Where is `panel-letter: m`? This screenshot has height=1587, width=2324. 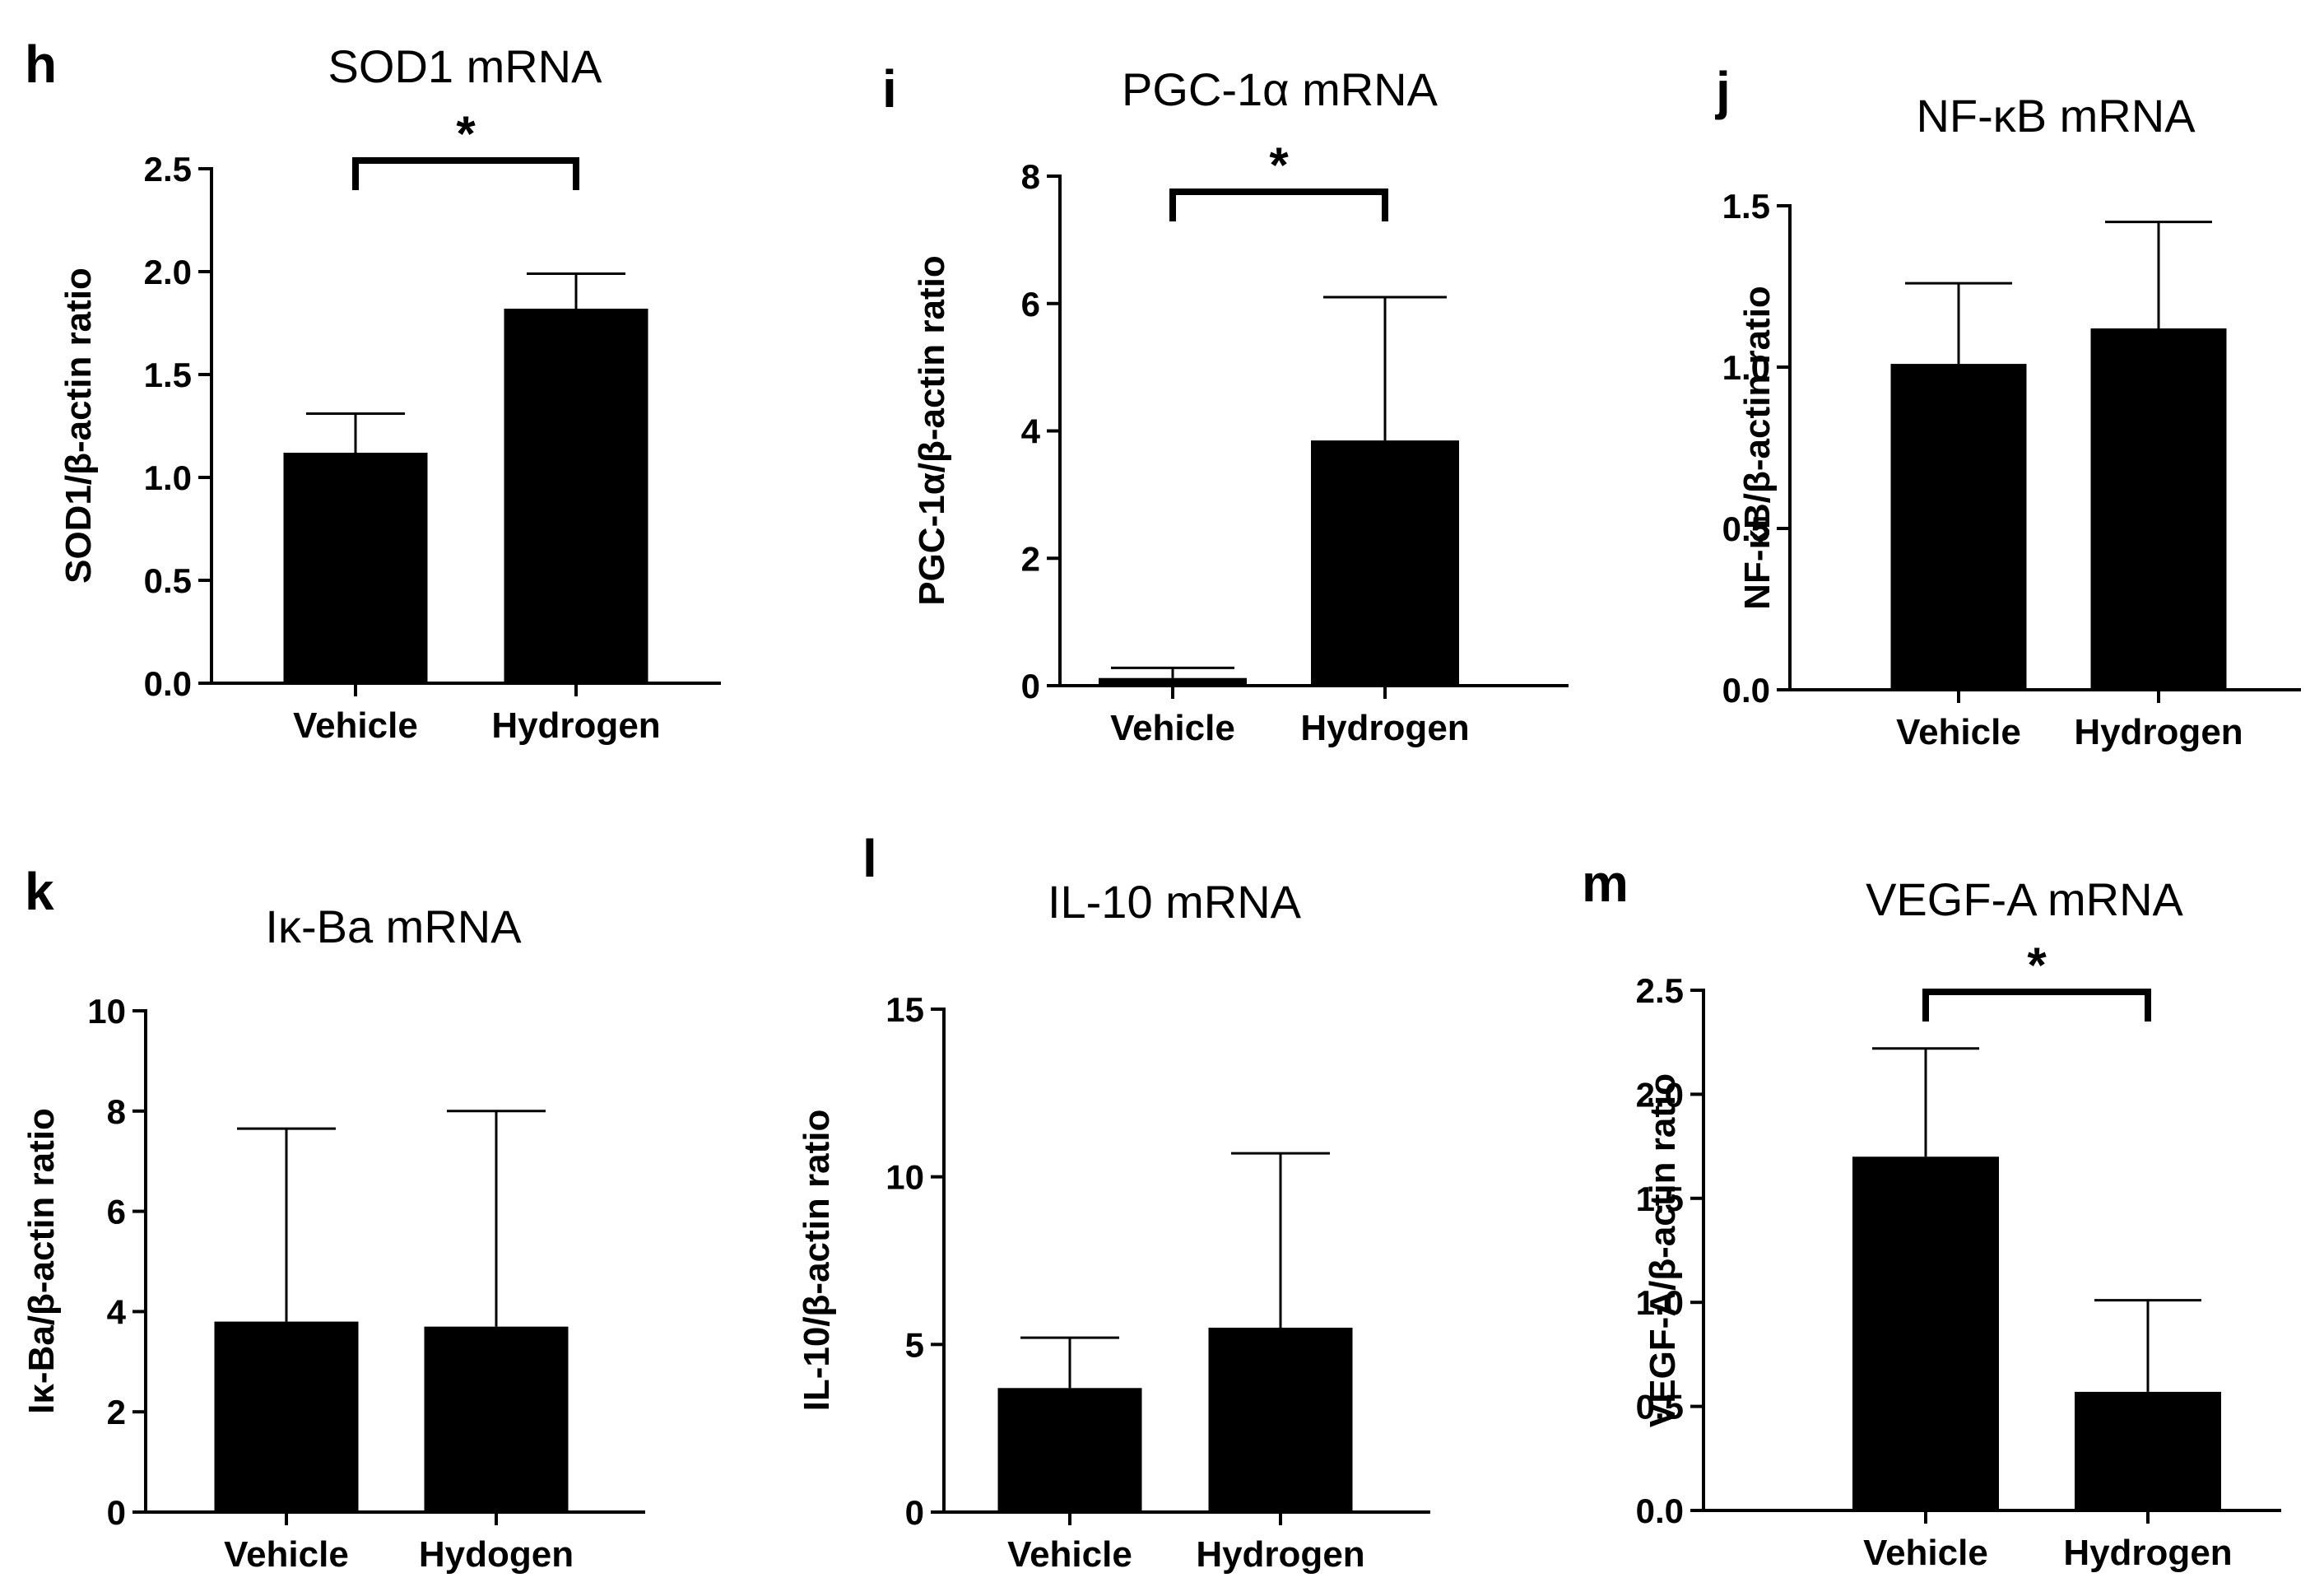
panel-letter: m is located at coordinates (1605, 883).